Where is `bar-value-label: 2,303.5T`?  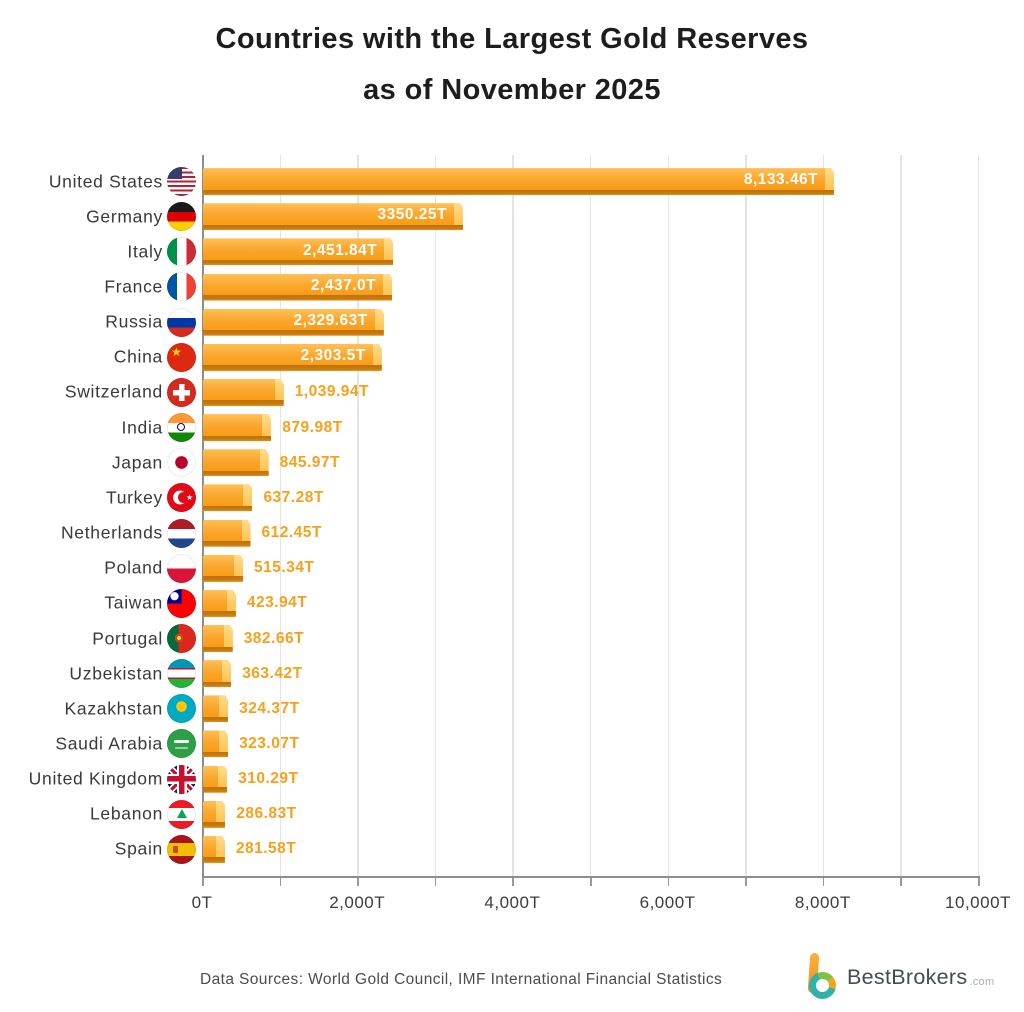
bar-value-label: 2,303.5T is located at coordinates (333, 355).